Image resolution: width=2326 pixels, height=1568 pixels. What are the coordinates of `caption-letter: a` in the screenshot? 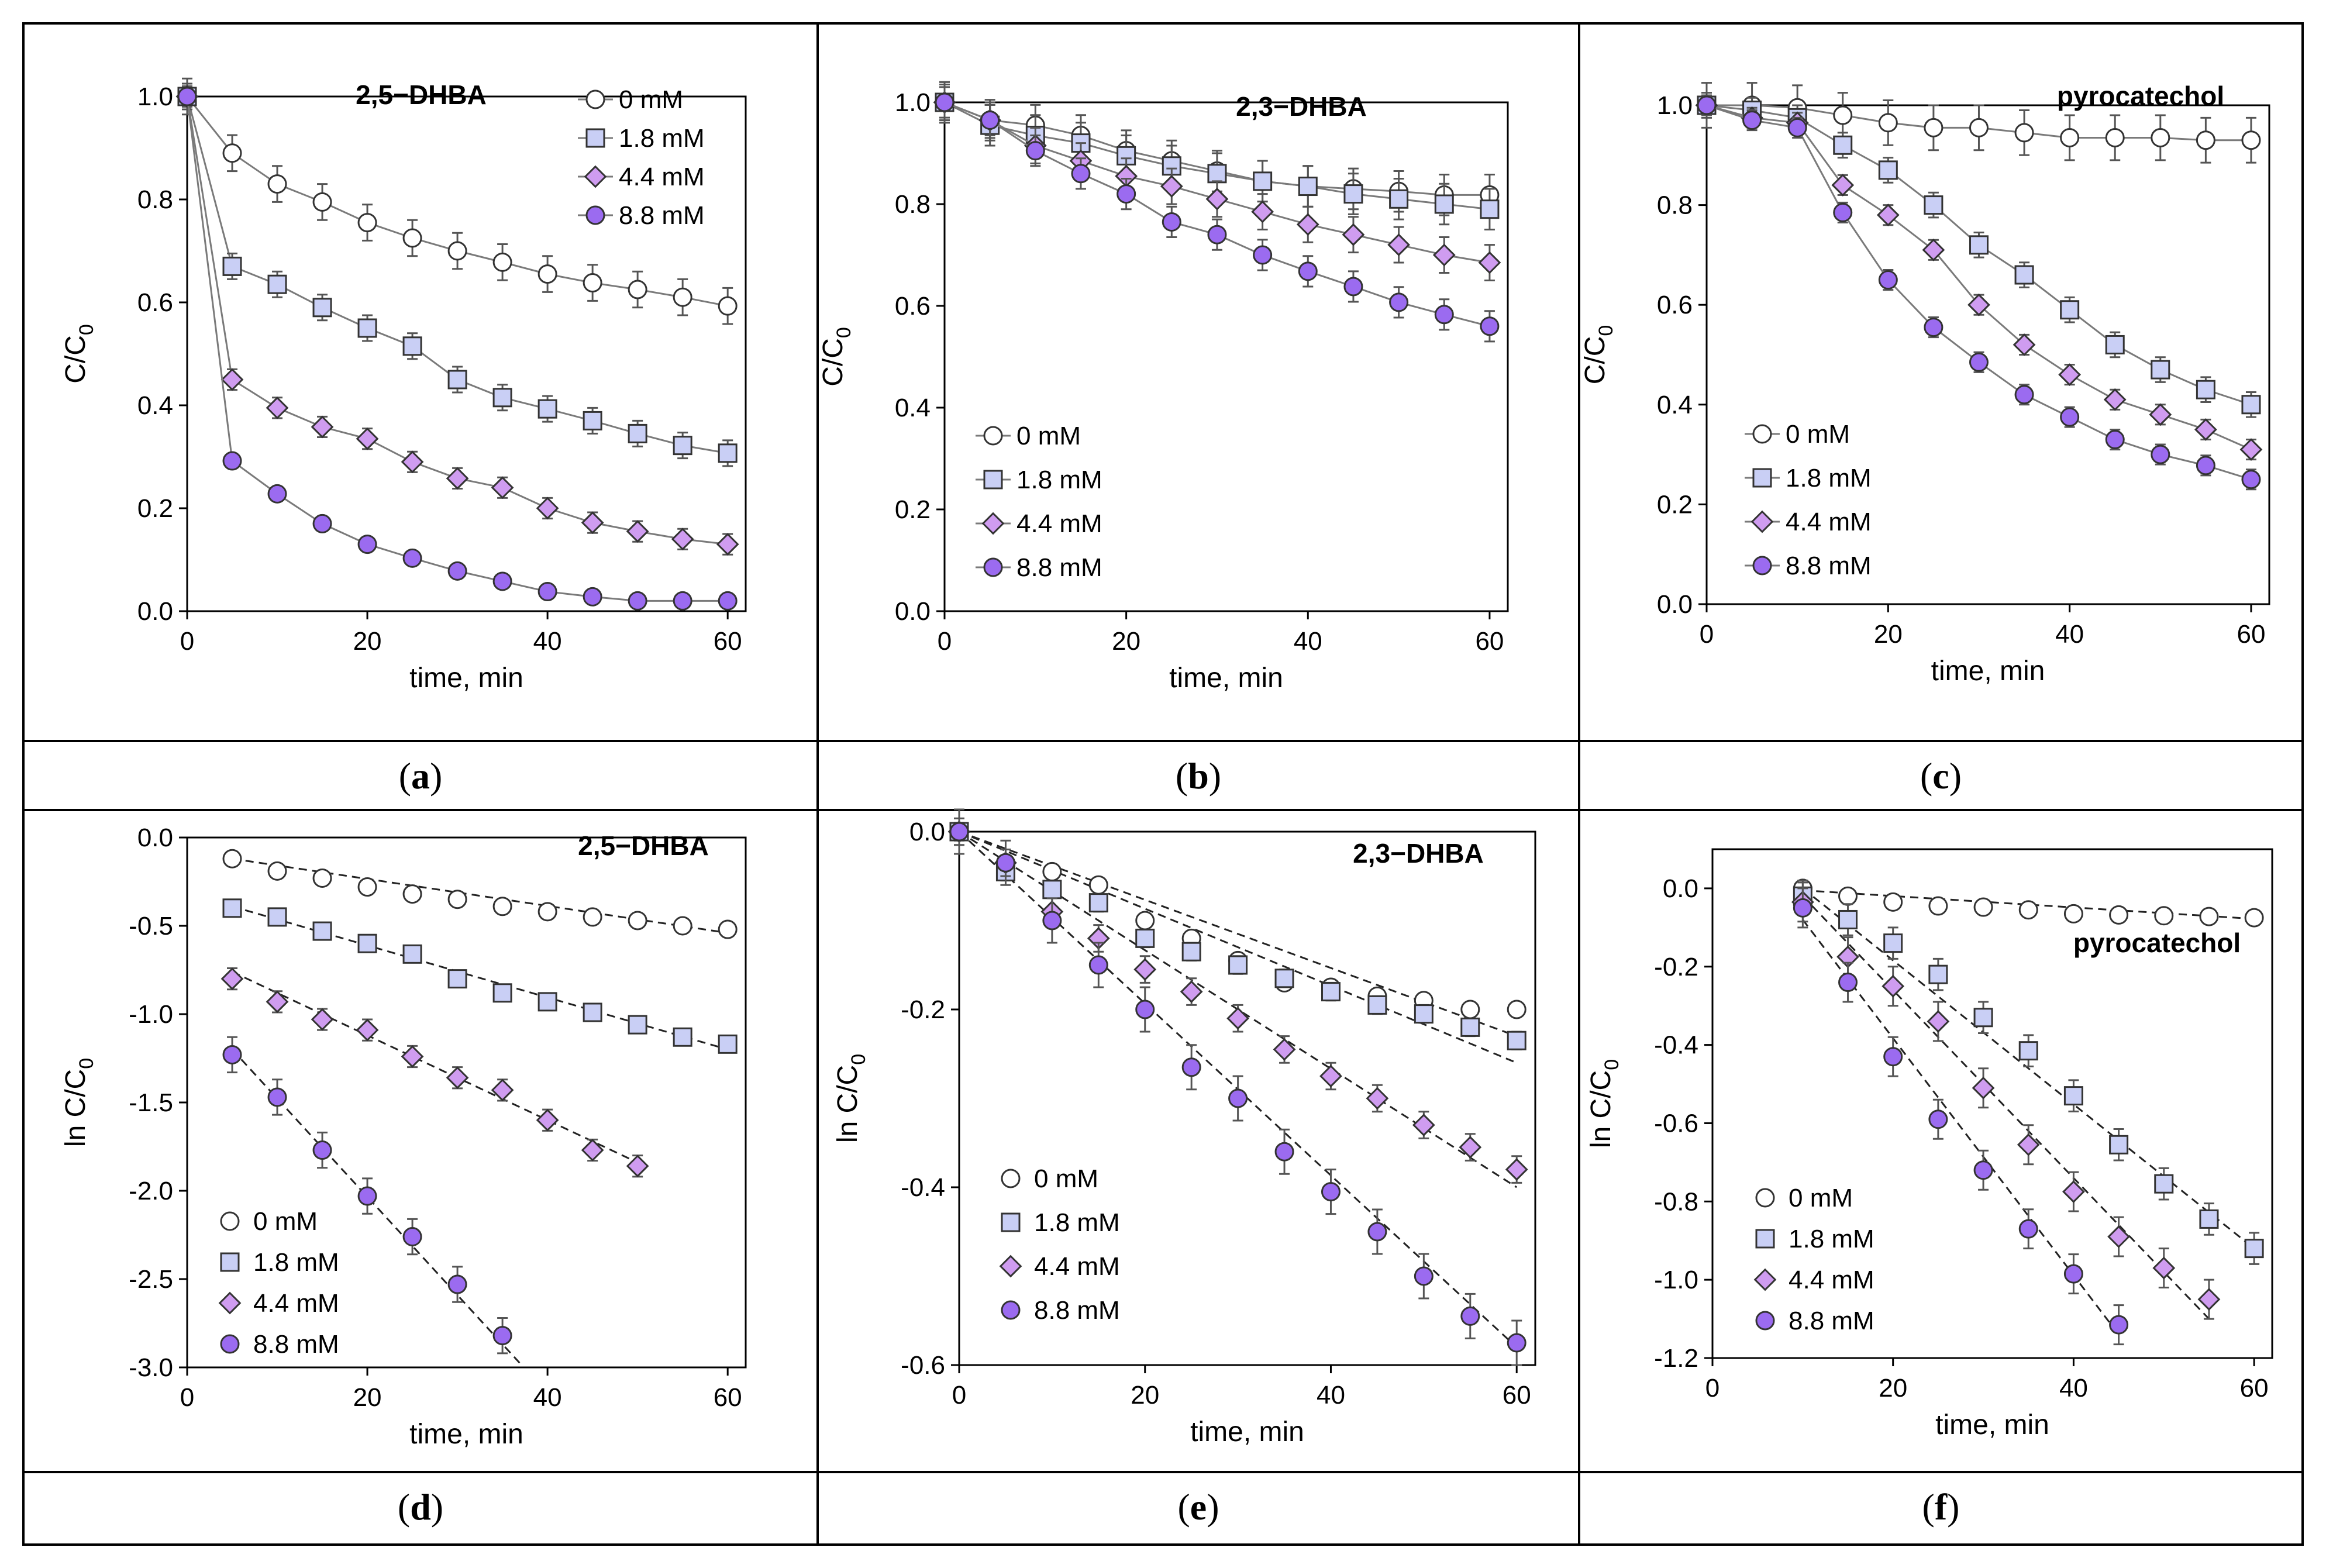 It's located at (420, 776).